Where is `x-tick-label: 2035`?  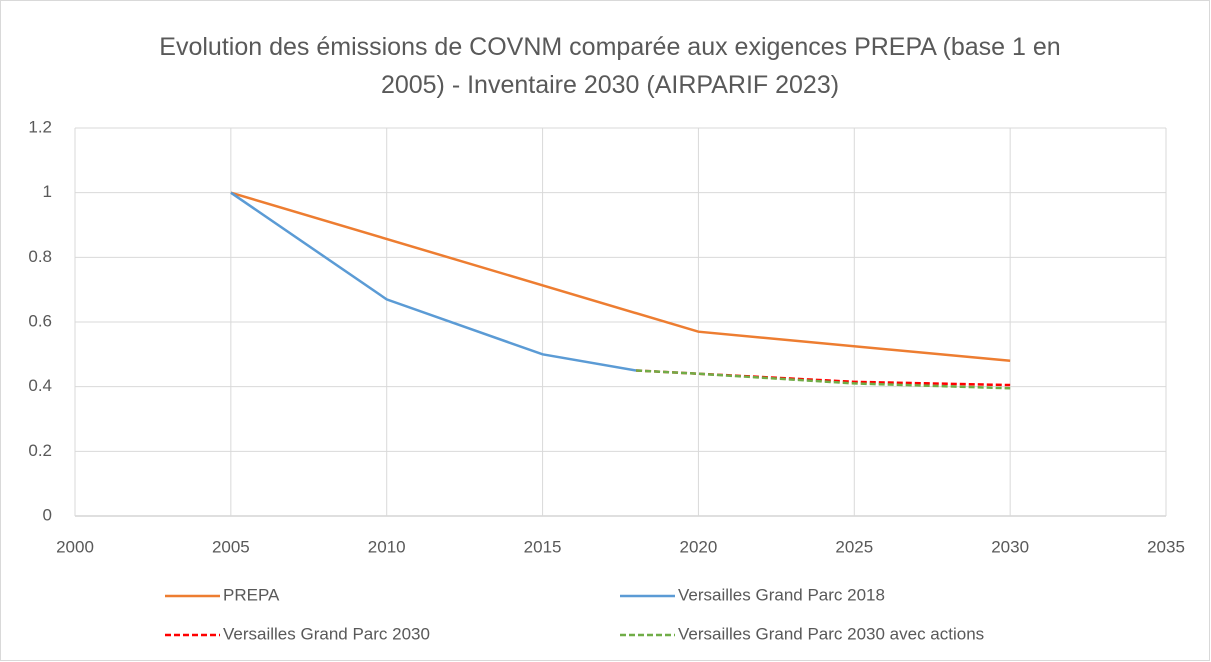 x-tick-label: 2035 is located at coordinates (1166, 546).